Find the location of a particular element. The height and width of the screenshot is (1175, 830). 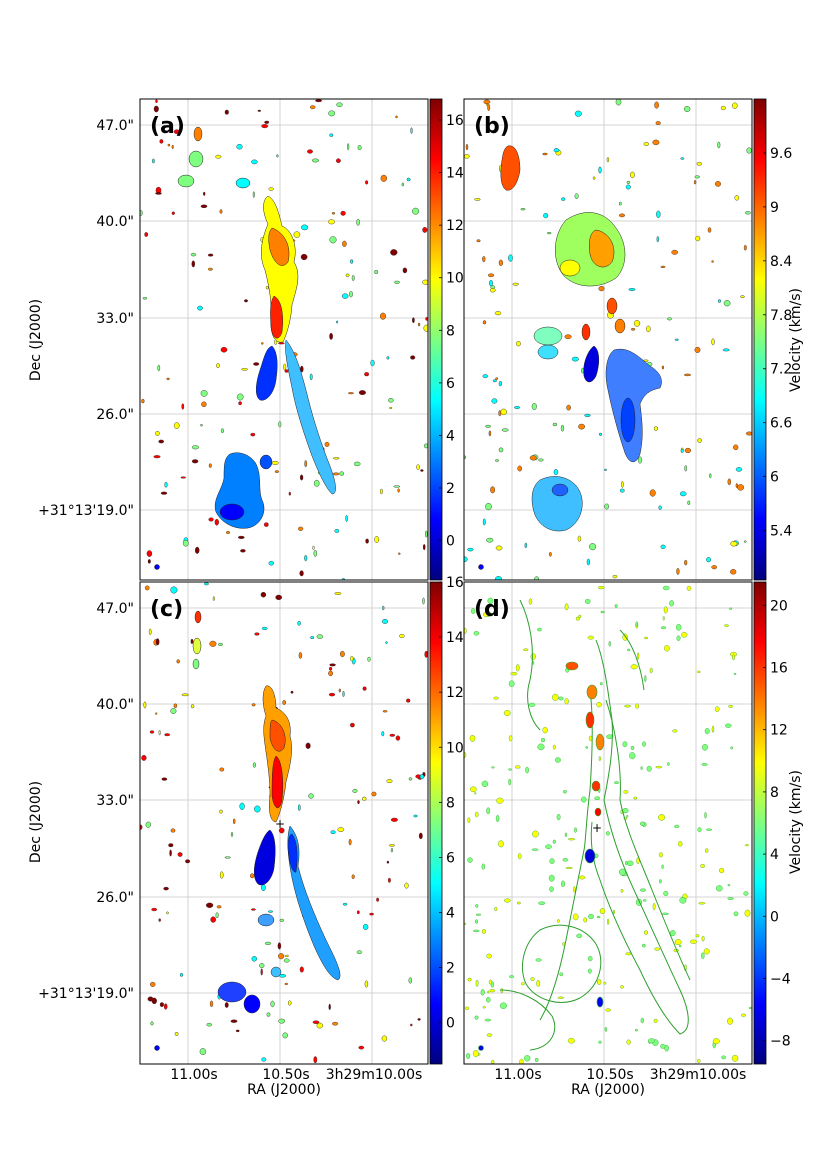

panel-c-label: (c) is located at coordinates (166, 609).